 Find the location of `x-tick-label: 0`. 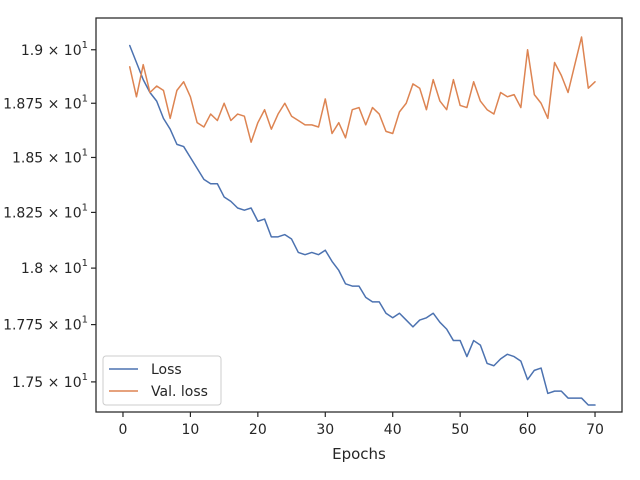

x-tick-label: 0 is located at coordinates (123, 430).